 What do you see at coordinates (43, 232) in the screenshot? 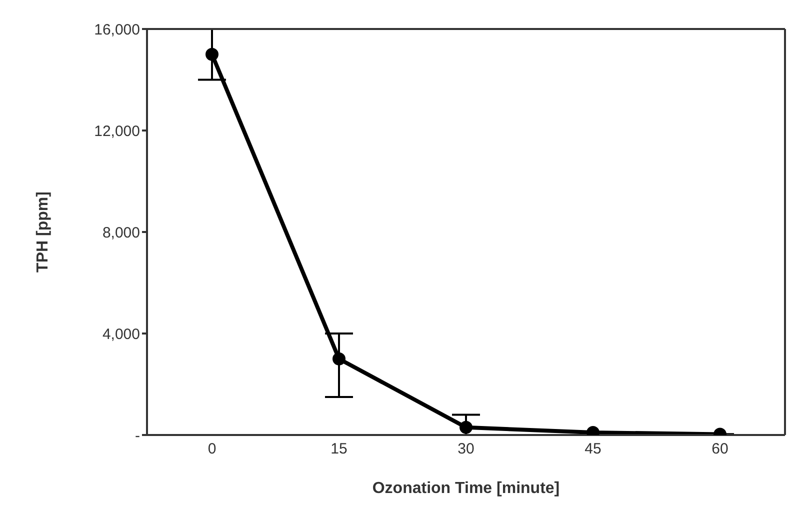
I see `y-axis-title: TPH [ppm]` at bounding box center [43, 232].